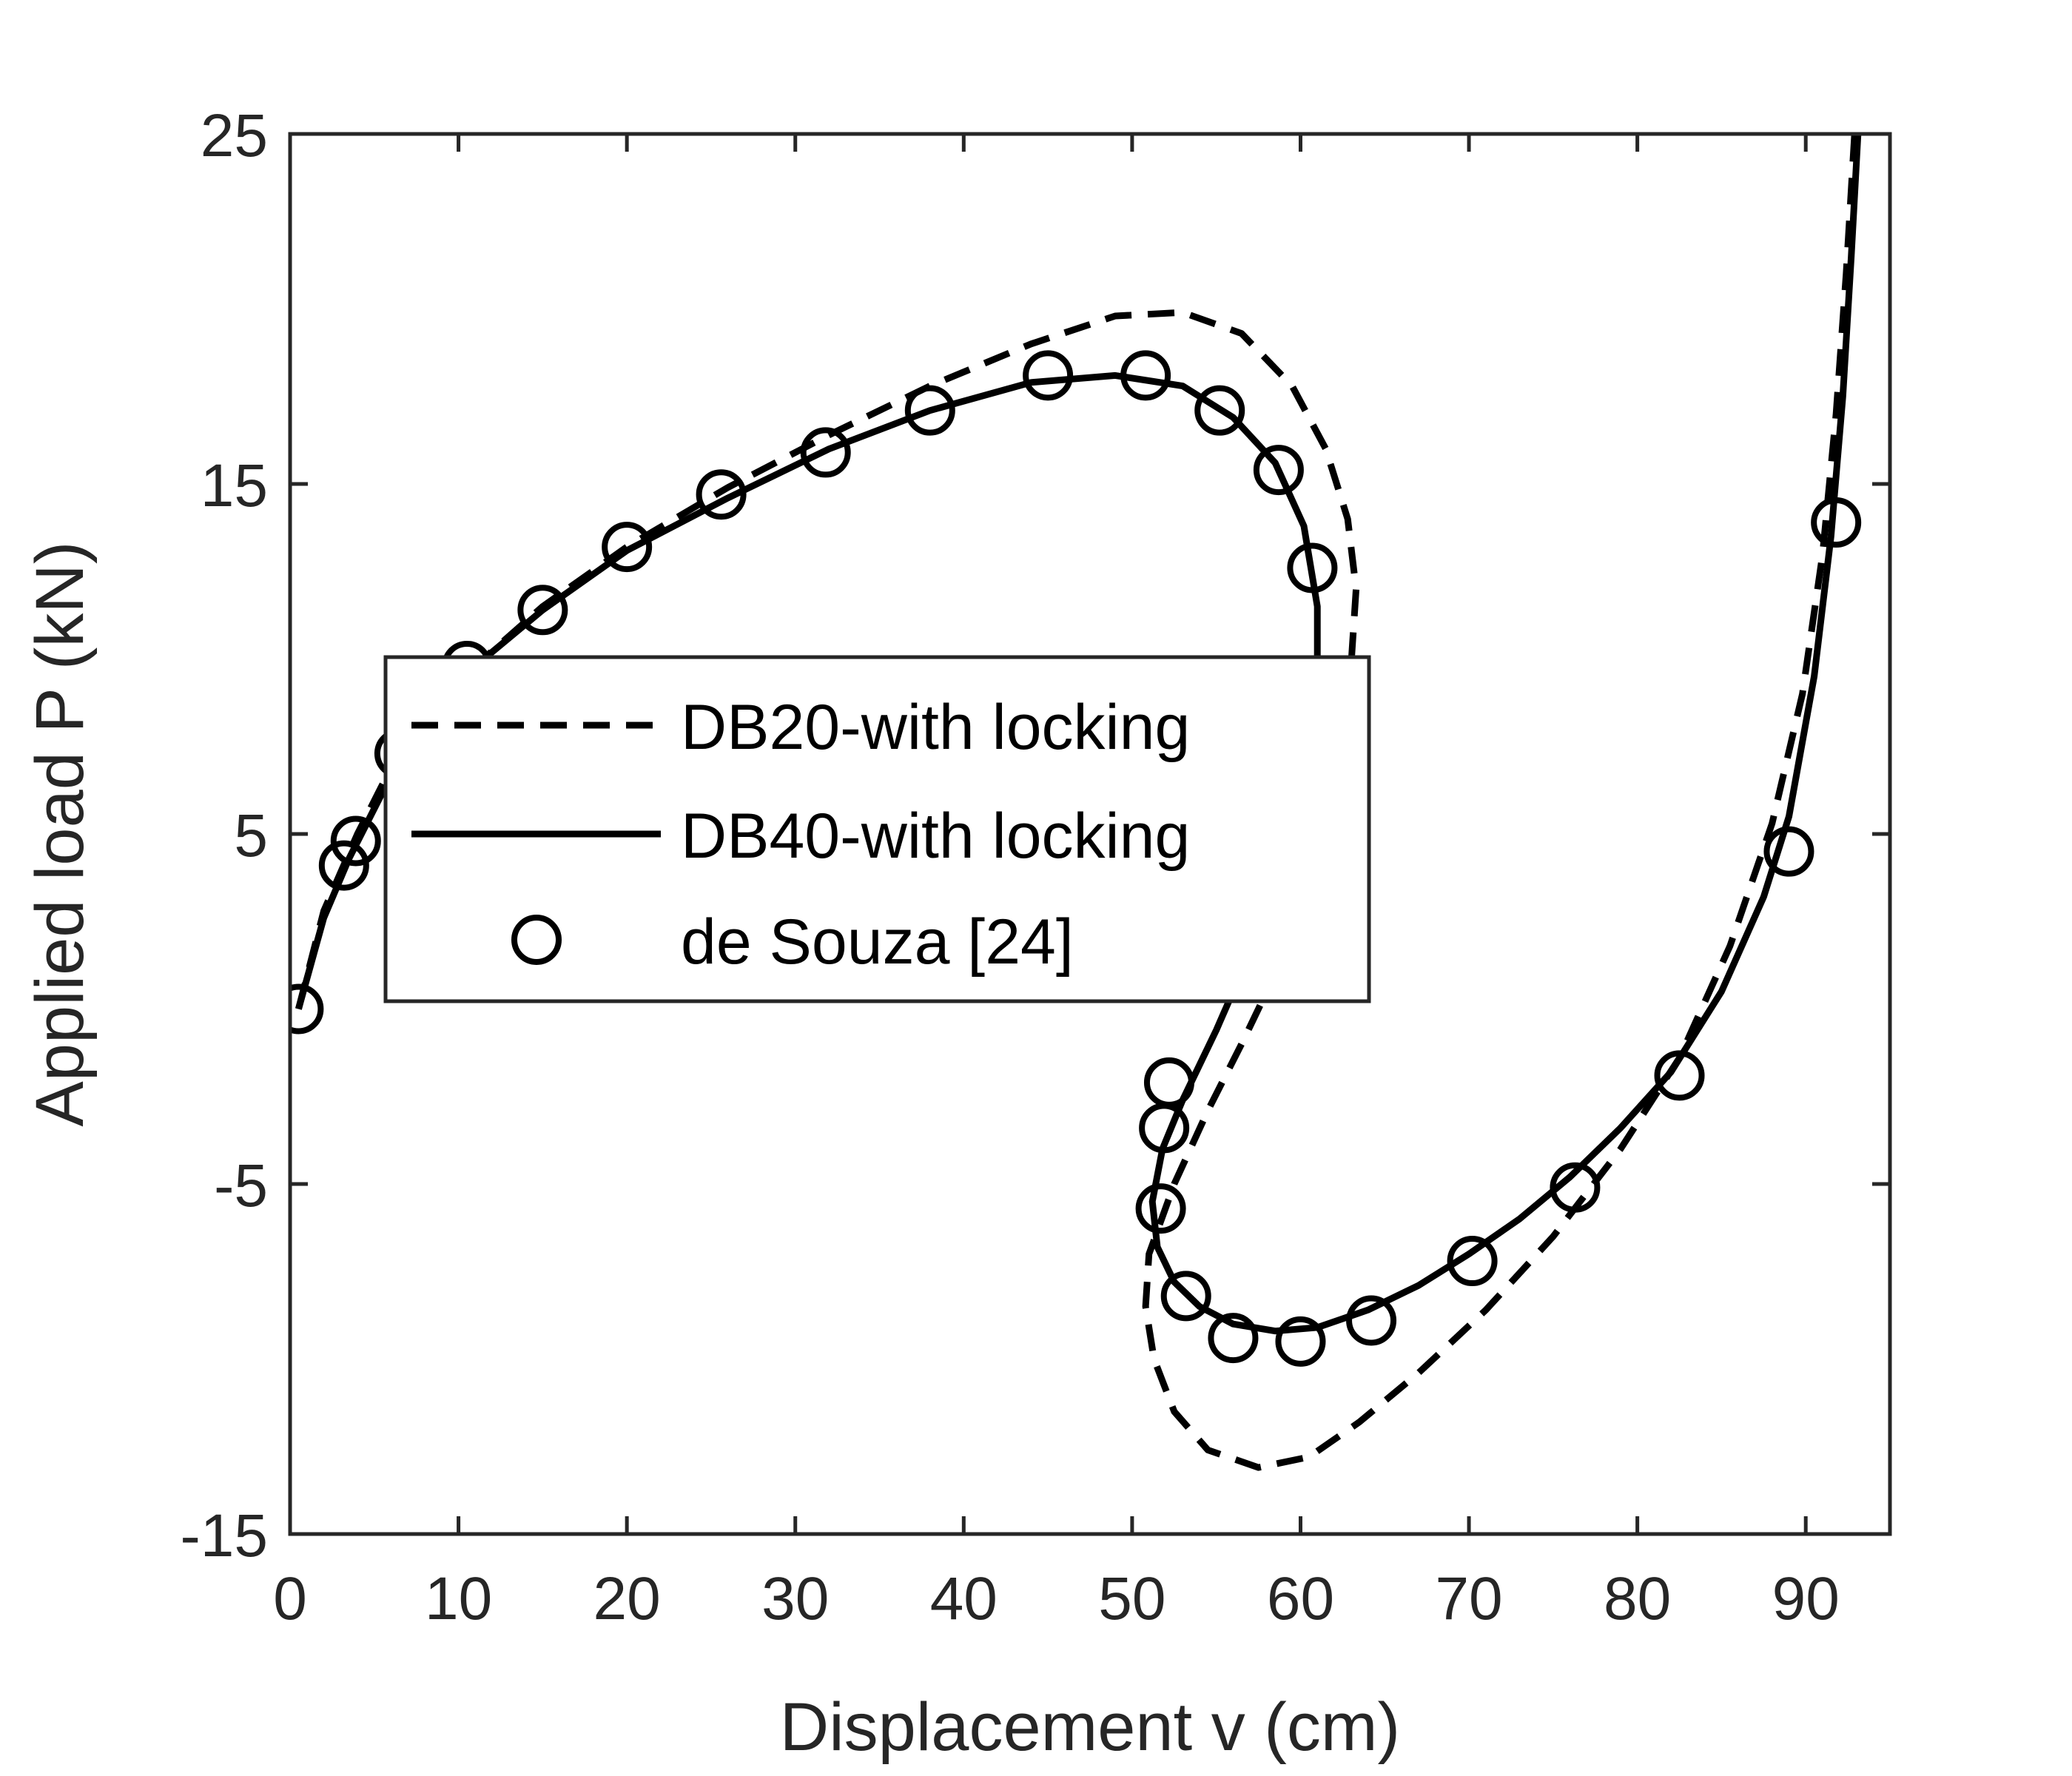 This screenshot has width=2072, height=1776. What do you see at coordinates (1806, 1598) in the screenshot?
I see `x-tick-label: 90` at bounding box center [1806, 1598].